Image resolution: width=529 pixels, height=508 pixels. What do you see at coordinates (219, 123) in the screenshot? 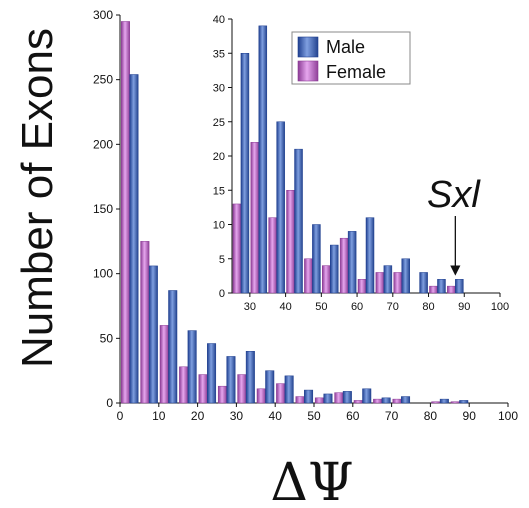
I see `inset-y-tick-label: 25` at bounding box center [219, 123].